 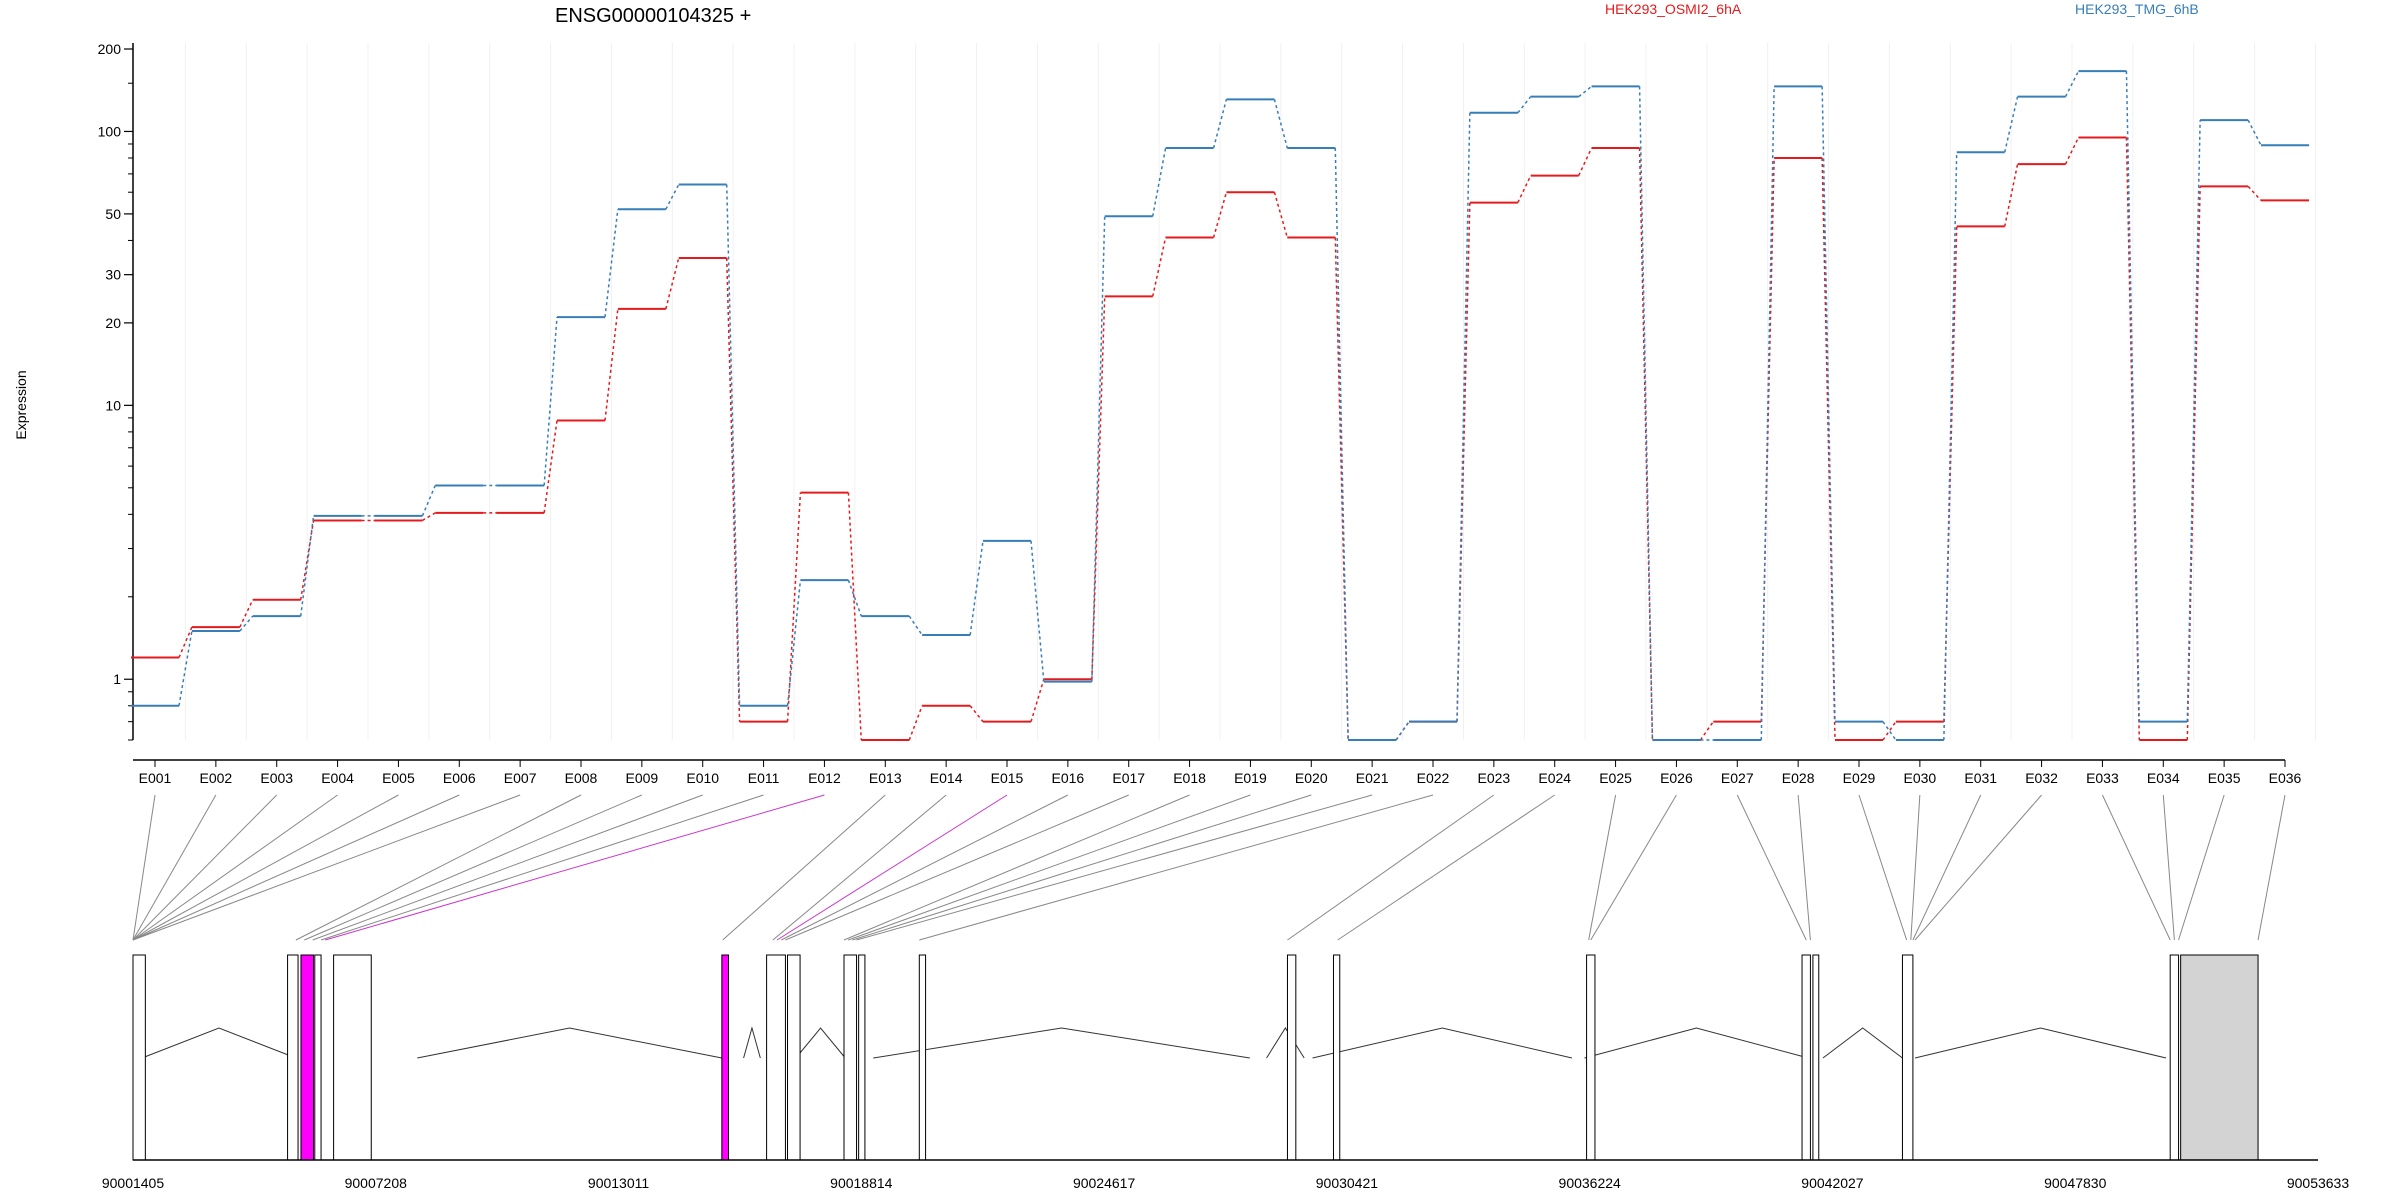 What do you see at coordinates (1737, 778) in the screenshot?
I see `x-tick-label: E027` at bounding box center [1737, 778].